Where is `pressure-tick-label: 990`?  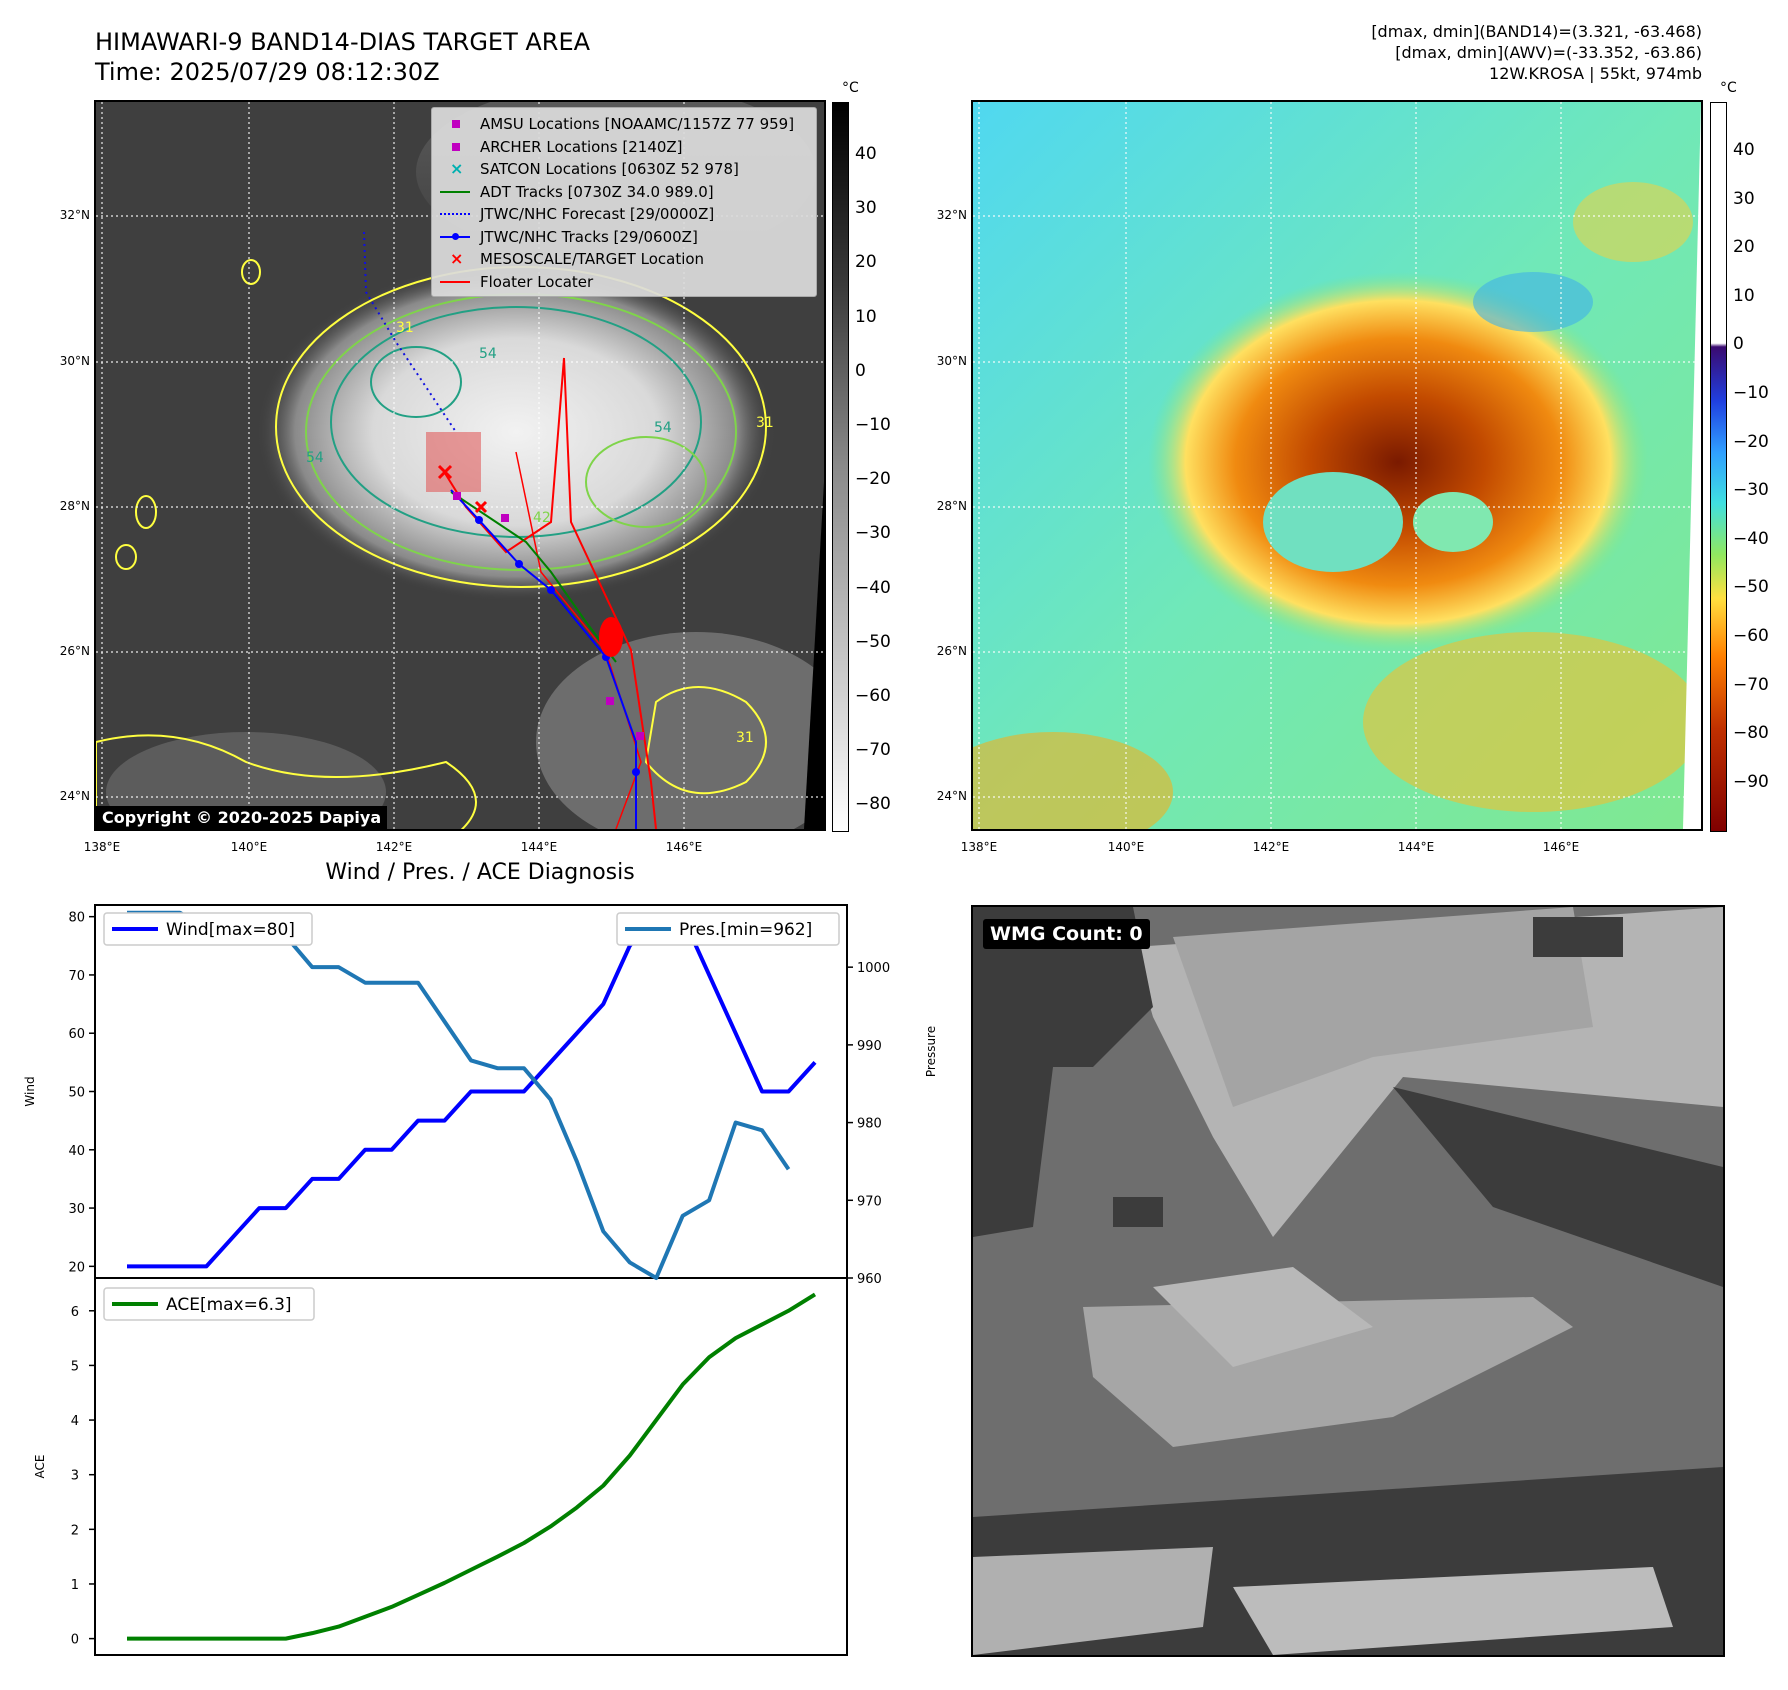 pressure-tick-label: 990 is located at coordinates (869, 1046).